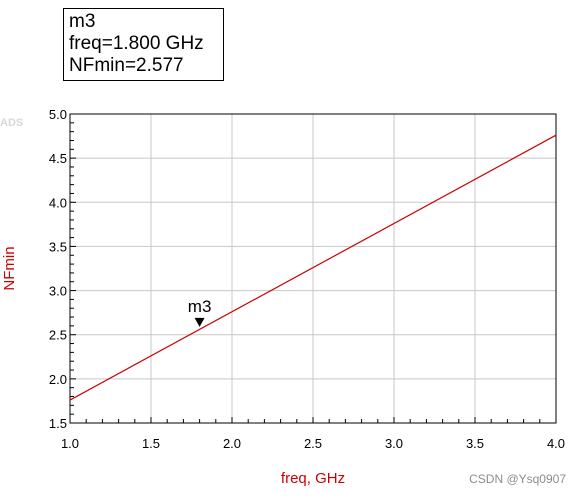  I want to click on y-tick-label: 2.0, so click(58, 379).